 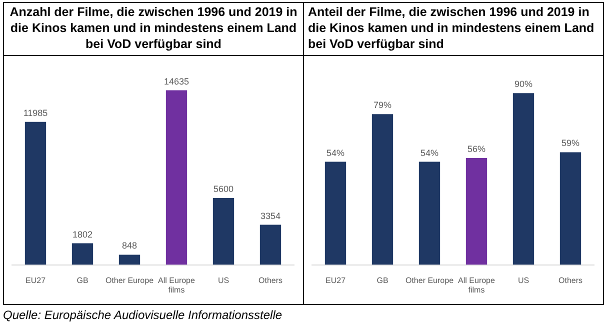 What do you see at coordinates (143, 315) in the screenshot?
I see `source-note: Quelle: Europäische Audiovisuelle Informationsstelle` at bounding box center [143, 315].